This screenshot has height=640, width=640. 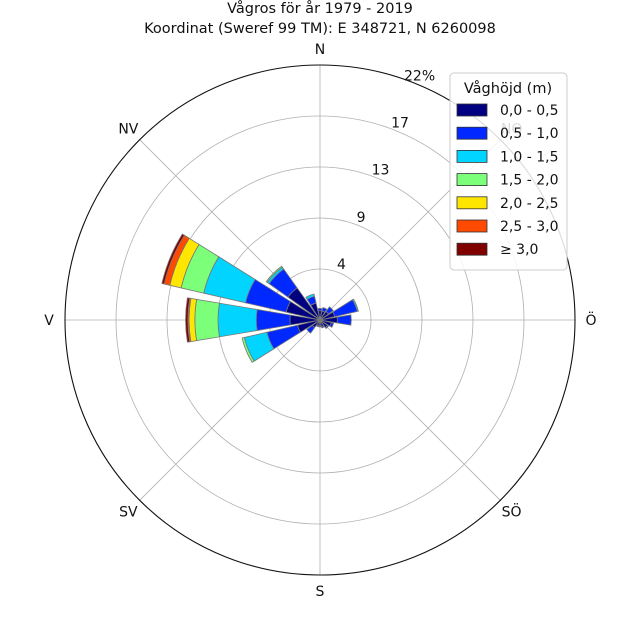 I want to click on radial-tick-label: 22%, so click(x=419, y=76).